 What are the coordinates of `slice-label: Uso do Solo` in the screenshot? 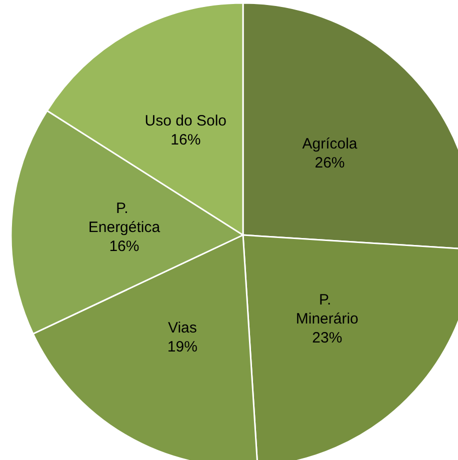 It's located at (185, 121).